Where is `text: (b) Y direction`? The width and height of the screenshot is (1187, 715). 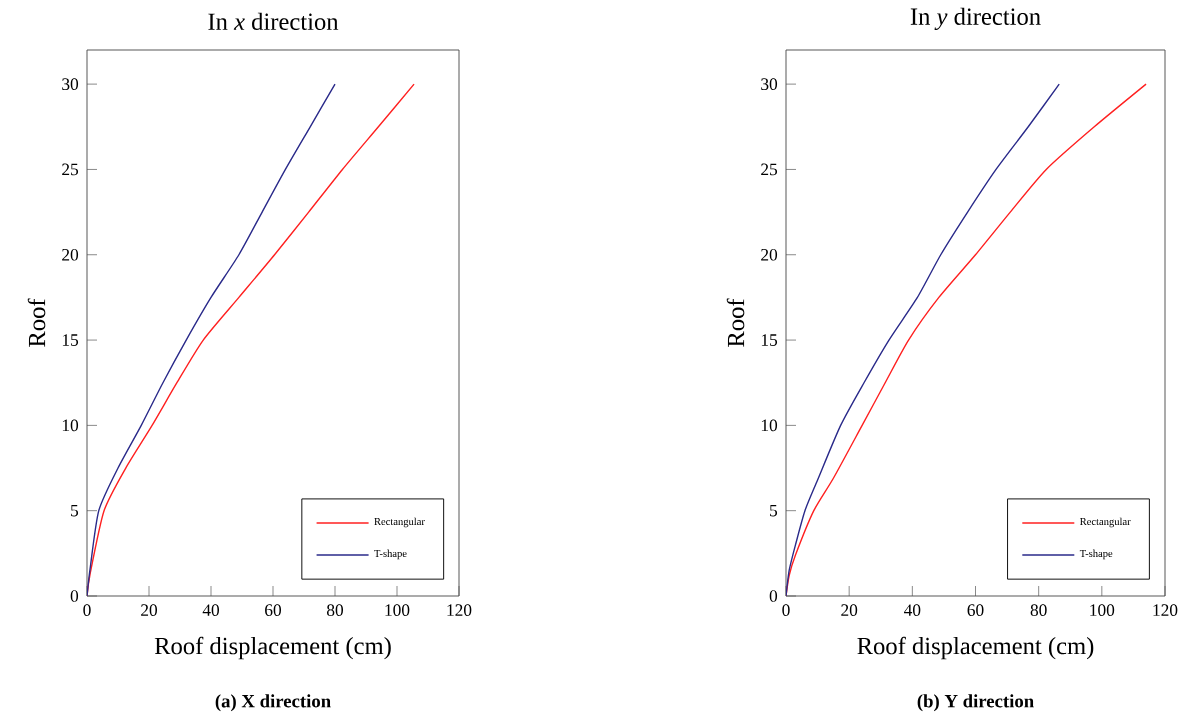 text: (b) Y direction is located at coordinates (975, 703).